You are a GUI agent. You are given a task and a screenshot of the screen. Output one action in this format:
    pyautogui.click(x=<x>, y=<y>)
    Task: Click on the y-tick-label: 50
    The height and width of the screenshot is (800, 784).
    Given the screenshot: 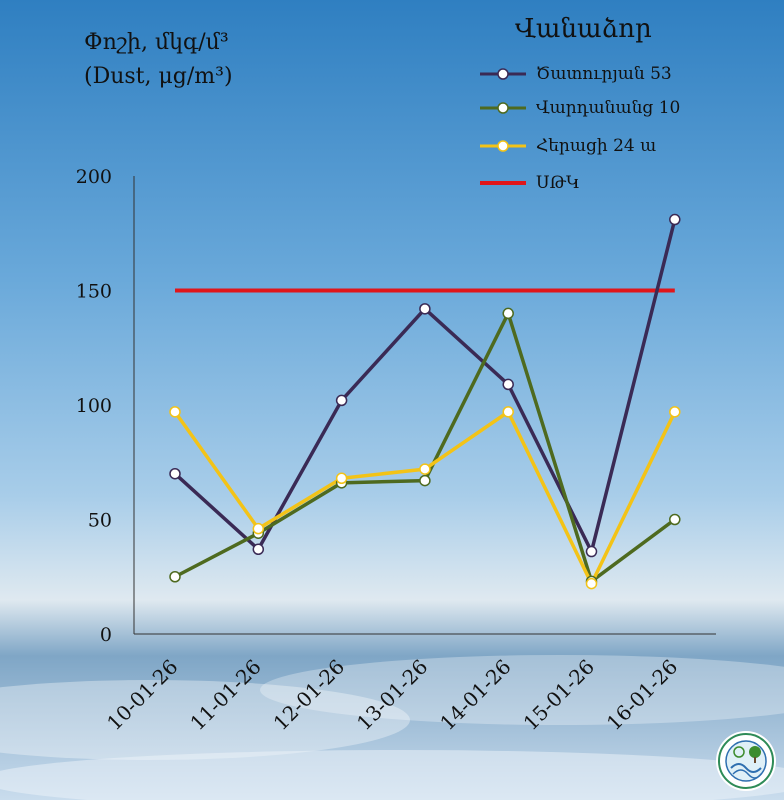 What is the action you would take?
    pyautogui.click(x=100, y=521)
    